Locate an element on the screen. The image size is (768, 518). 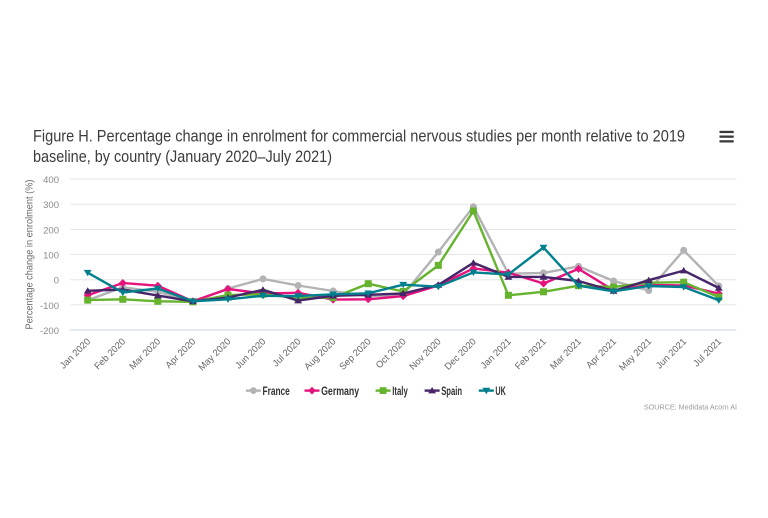
svg-text: 0 is located at coordinates (56, 281).